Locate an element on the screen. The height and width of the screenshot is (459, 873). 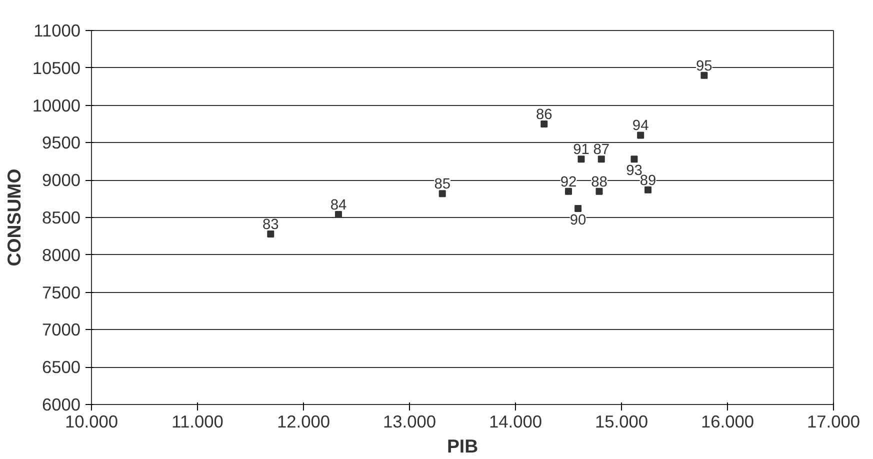
y-tick-label: 9500 is located at coordinates (61, 142).